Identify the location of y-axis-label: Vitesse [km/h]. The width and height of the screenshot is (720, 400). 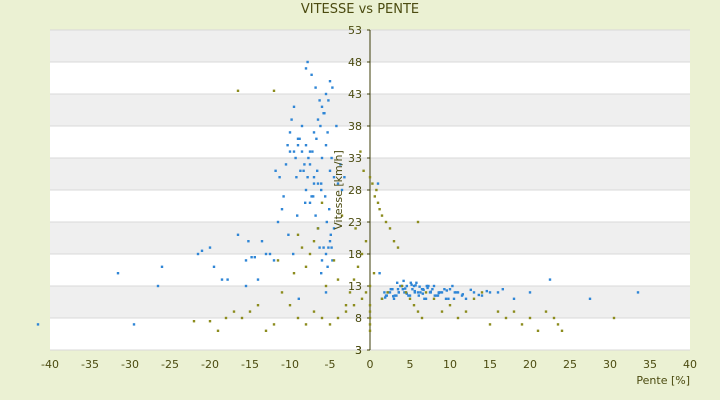
(338, 190).